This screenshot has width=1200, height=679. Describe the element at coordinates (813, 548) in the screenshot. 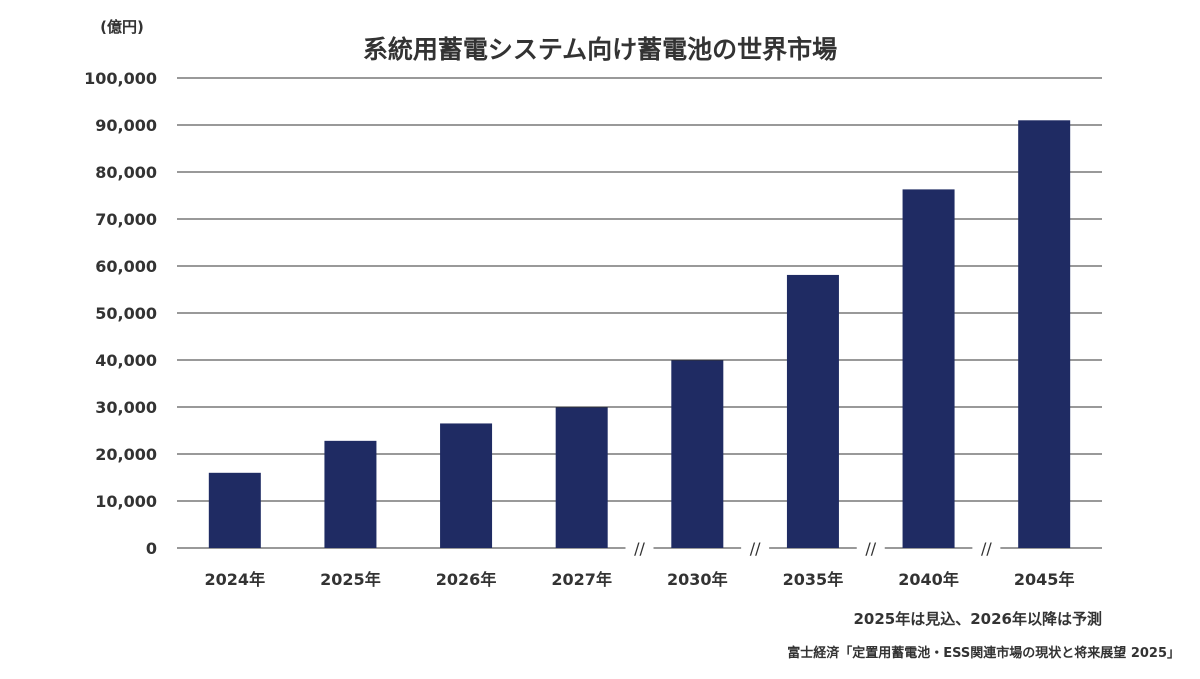

I see `axis-break-marks: // // // //` at that location.